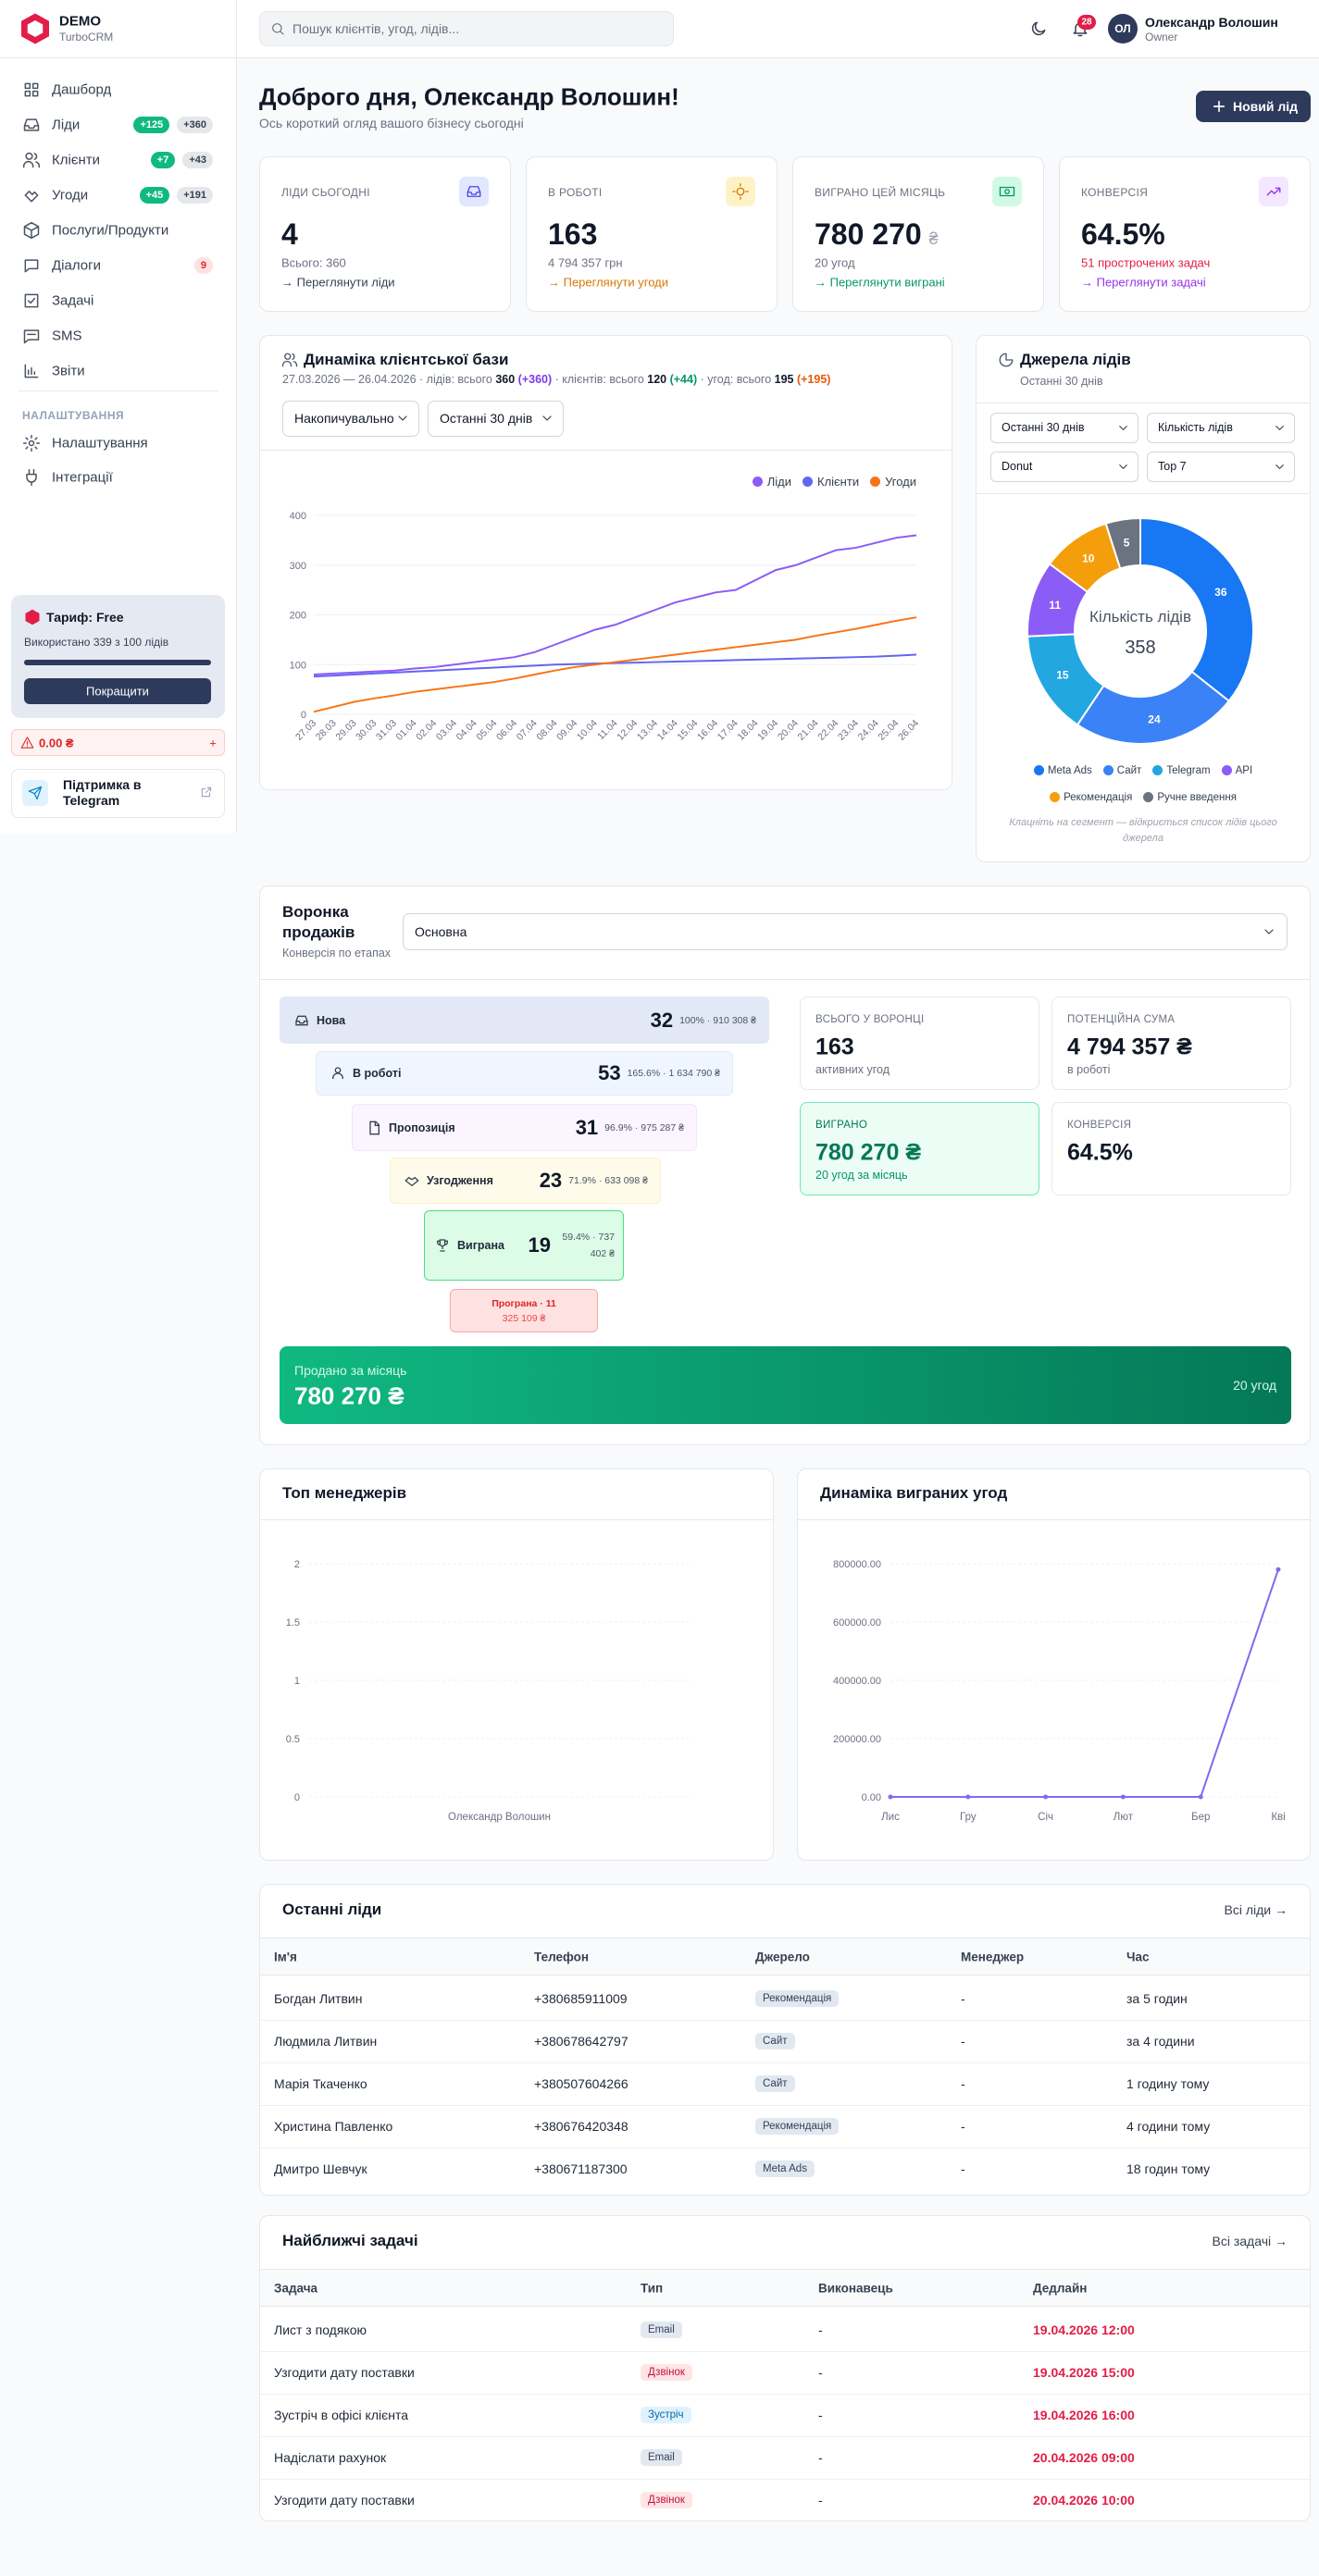 The width and height of the screenshot is (1319, 2576). What do you see at coordinates (296, 2288) in the screenshot?
I see `column-header: Задача` at bounding box center [296, 2288].